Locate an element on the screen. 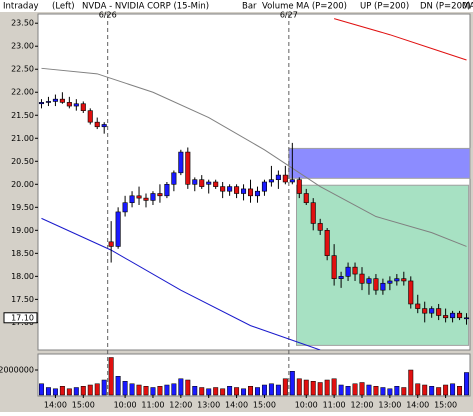 Image resolution: width=473 pixels, height=416 pixels. x-tick-label: 11:00 is located at coordinates (152, 405).